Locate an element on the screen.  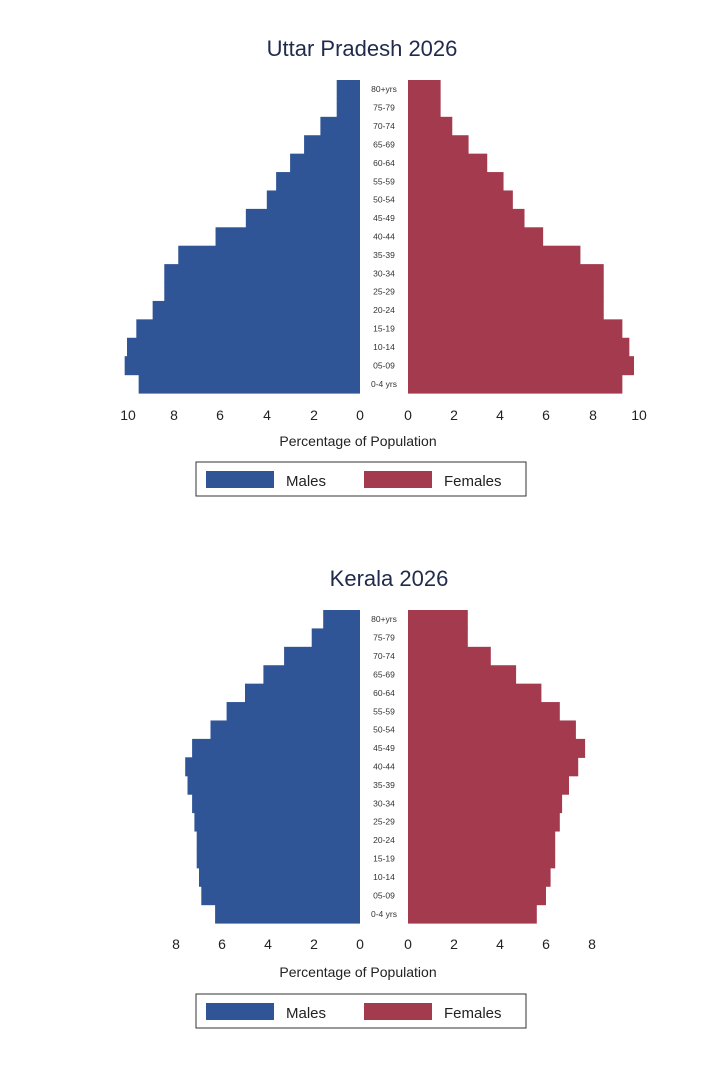
age-label: 60-64 is located at coordinates (384, 163).